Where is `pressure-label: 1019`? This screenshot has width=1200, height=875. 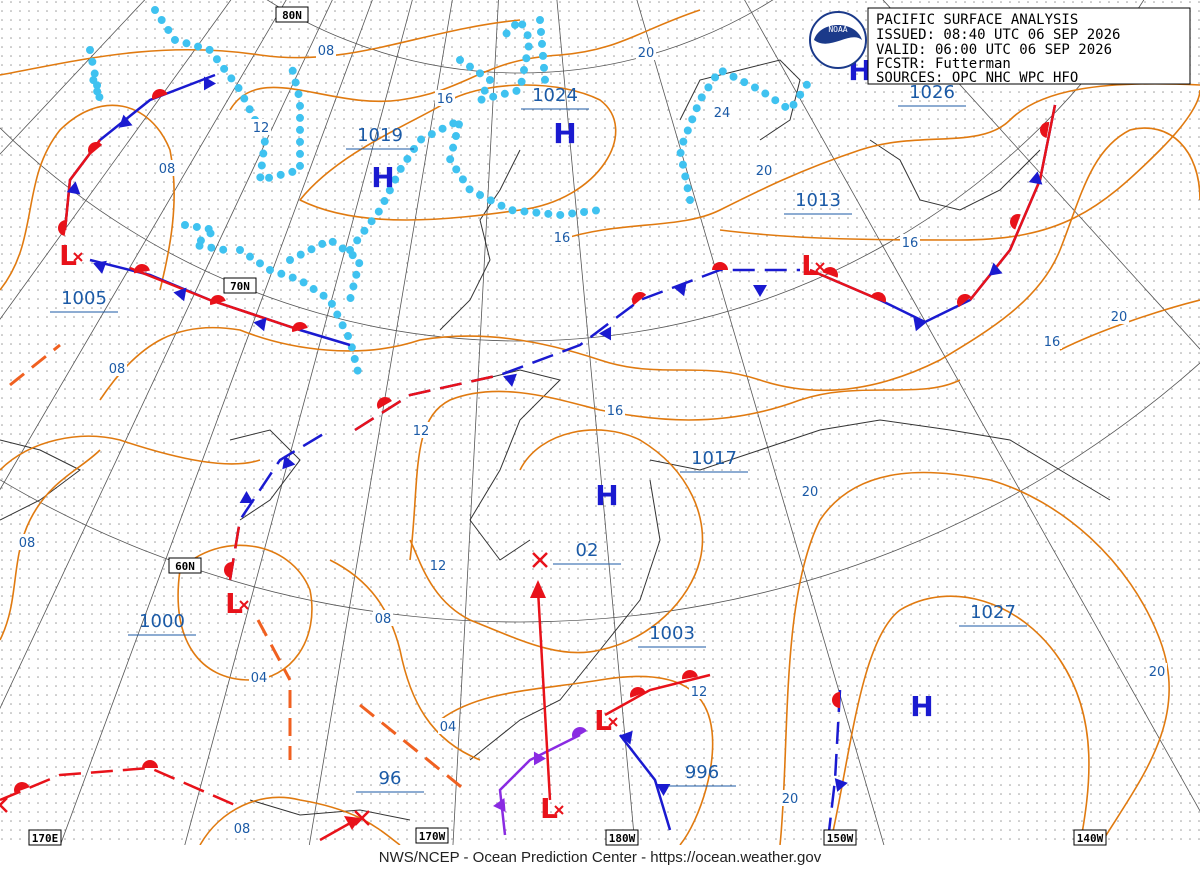
pressure-label: 1019 is located at coordinates (380, 135).